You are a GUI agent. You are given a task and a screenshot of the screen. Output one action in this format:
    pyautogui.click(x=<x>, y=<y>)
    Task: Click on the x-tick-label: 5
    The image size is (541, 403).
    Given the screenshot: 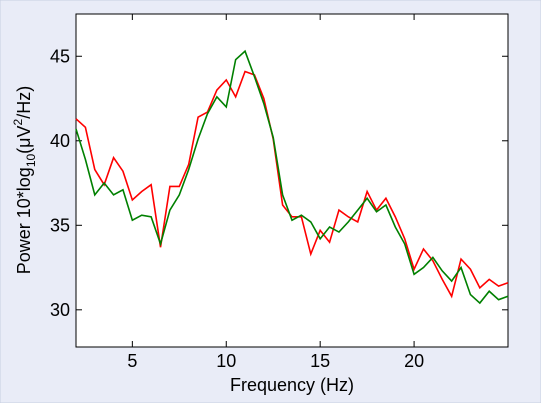 What is the action you would take?
    pyautogui.click(x=132, y=361)
    